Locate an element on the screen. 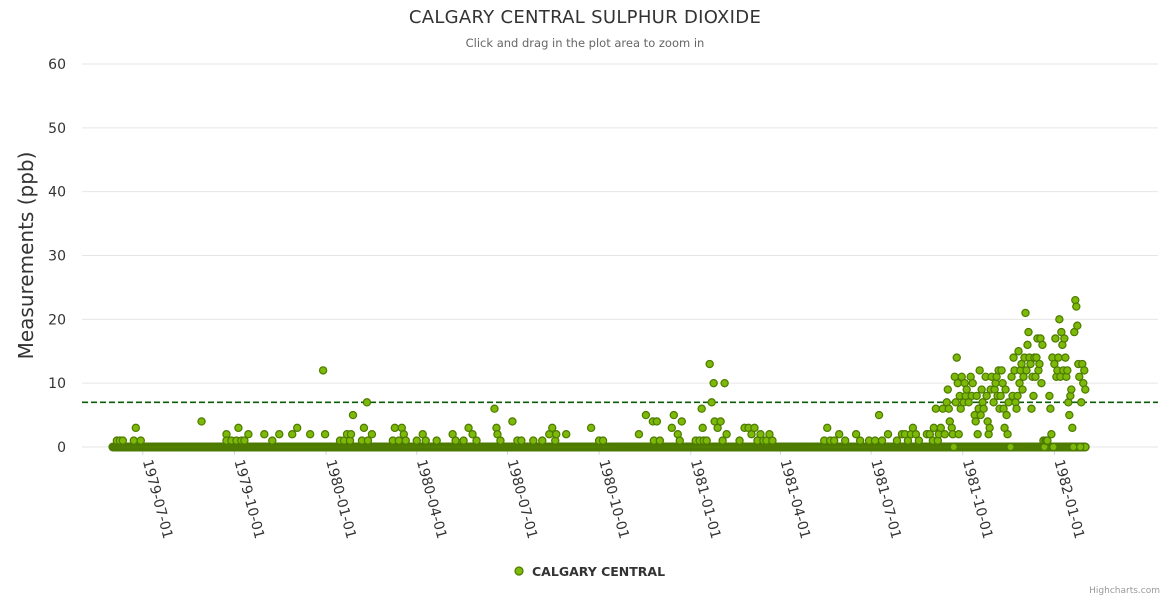 The width and height of the screenshot is (1170, 600). legend-label: CALGARY CENTRAL is located at coordinates (598, 571).